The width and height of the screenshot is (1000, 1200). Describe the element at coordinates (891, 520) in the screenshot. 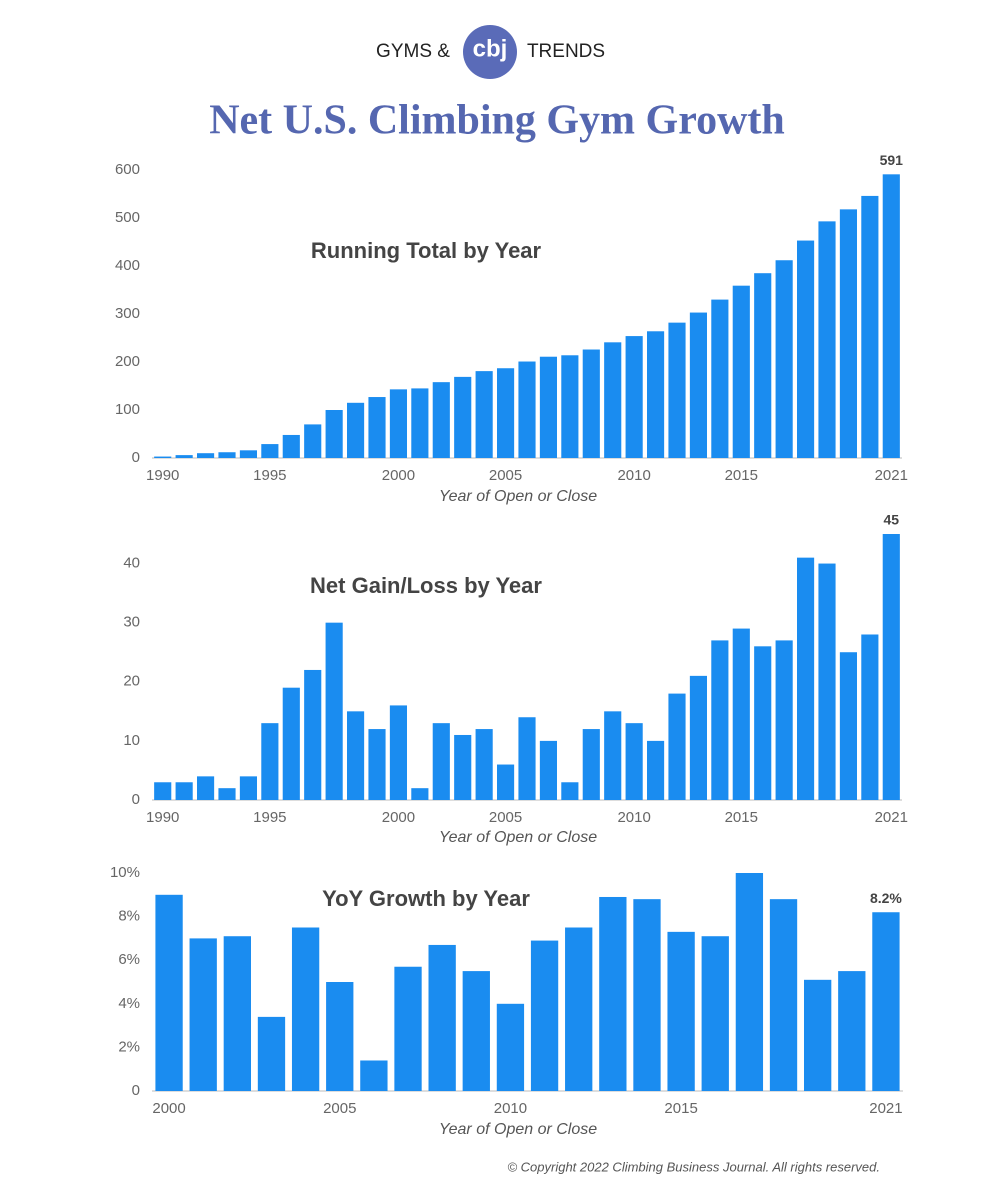

I see `value-label: 45` at that location.